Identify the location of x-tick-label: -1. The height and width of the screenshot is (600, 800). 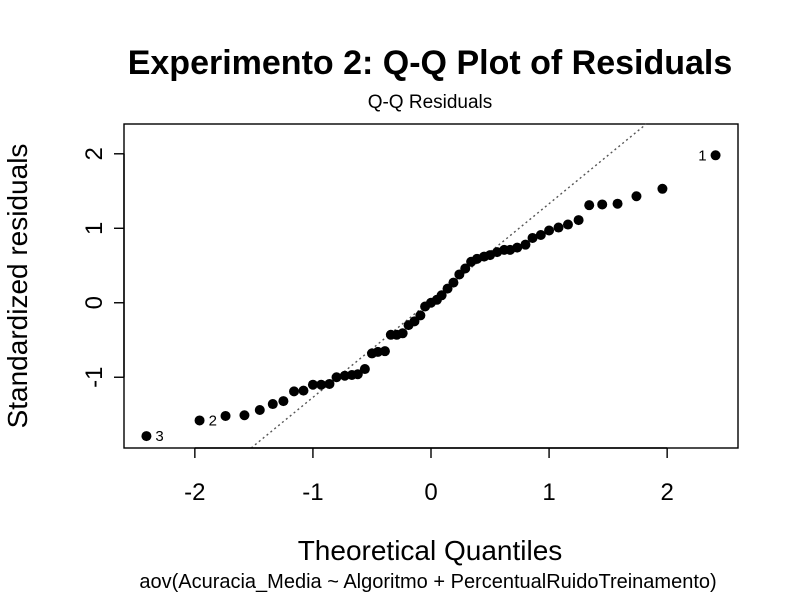
(312, 492).